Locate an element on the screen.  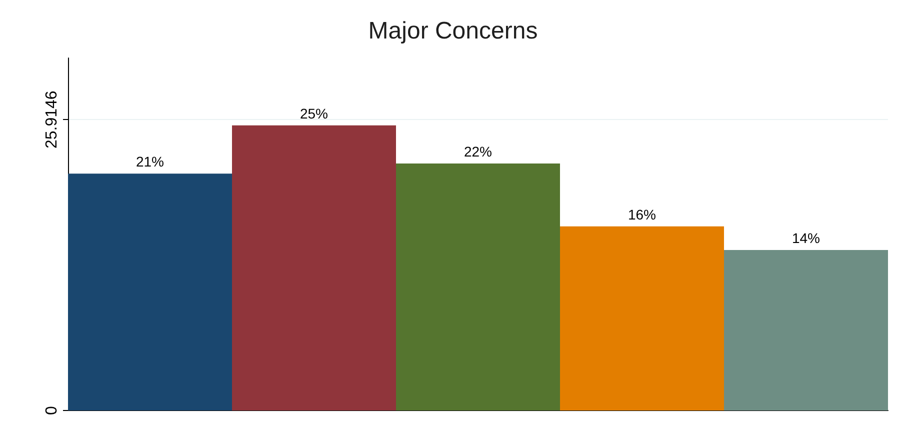
chart-title: Major Concerns is located at coordinates (453, 31).